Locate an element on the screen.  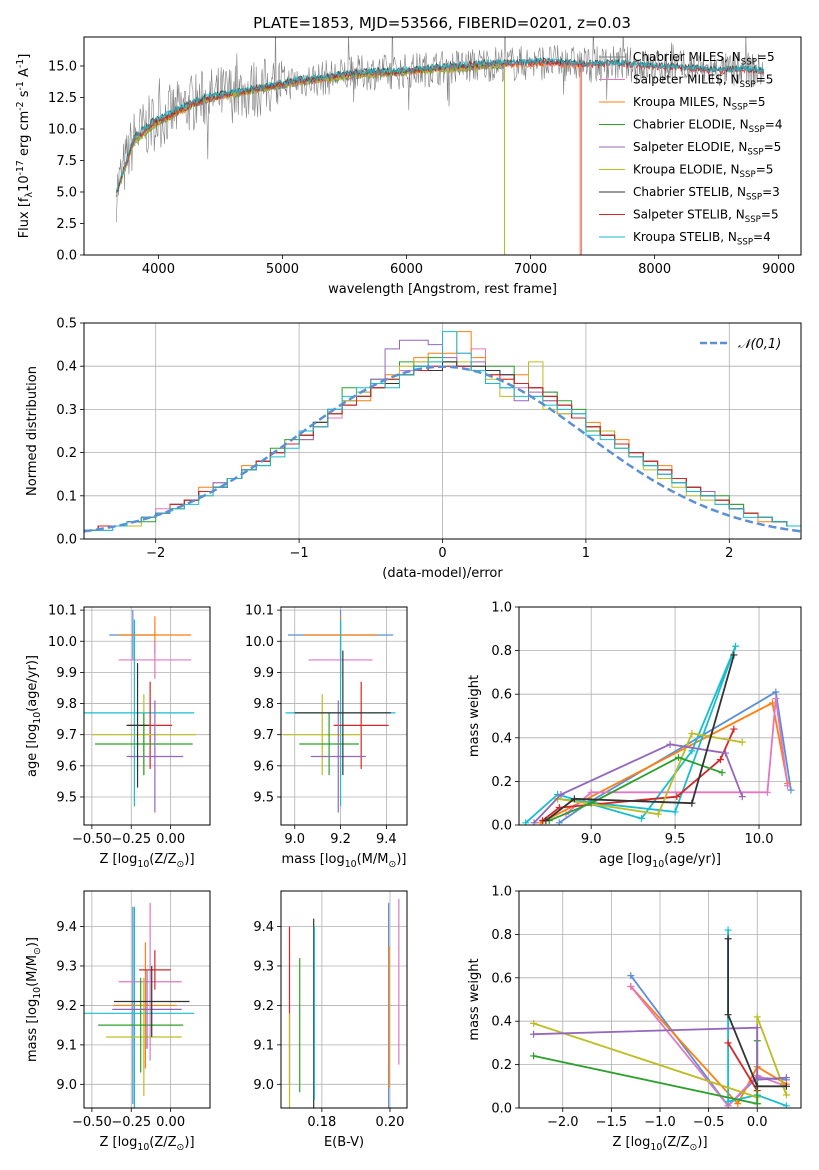
y-tick-label: 0.1 is located at coordinates (66, 496).